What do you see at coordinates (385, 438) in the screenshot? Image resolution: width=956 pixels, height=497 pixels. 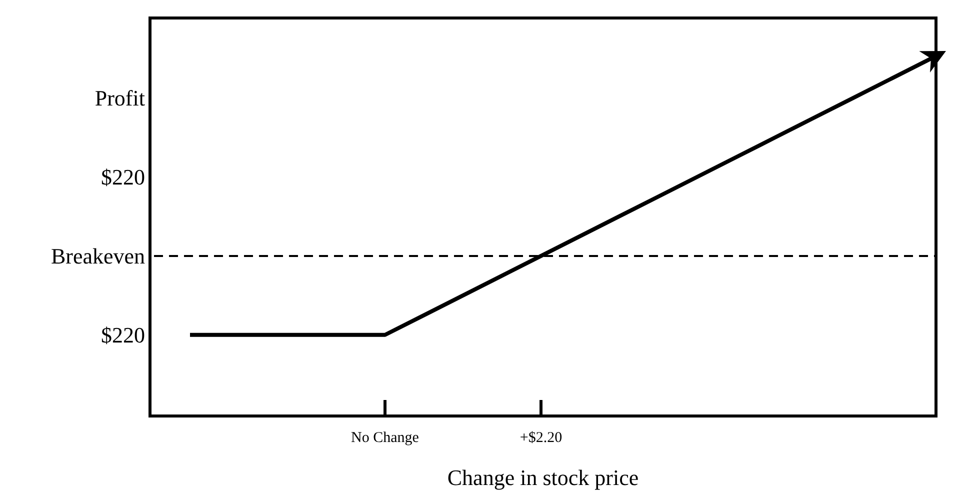 I see `x-tick-label: No Change` at bounding box center [385, 438].